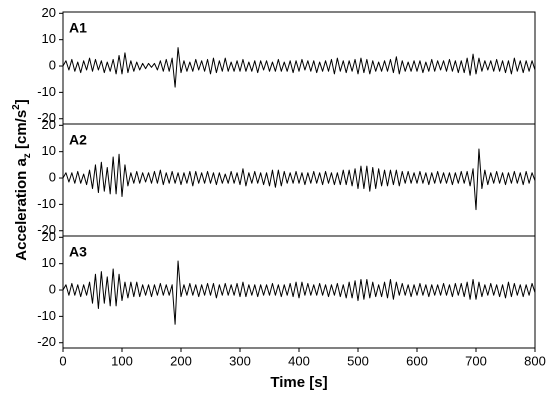  Describe the element at coordinates (240, 360) in the screenshot. I see `x-tick-label: 300` at that location.